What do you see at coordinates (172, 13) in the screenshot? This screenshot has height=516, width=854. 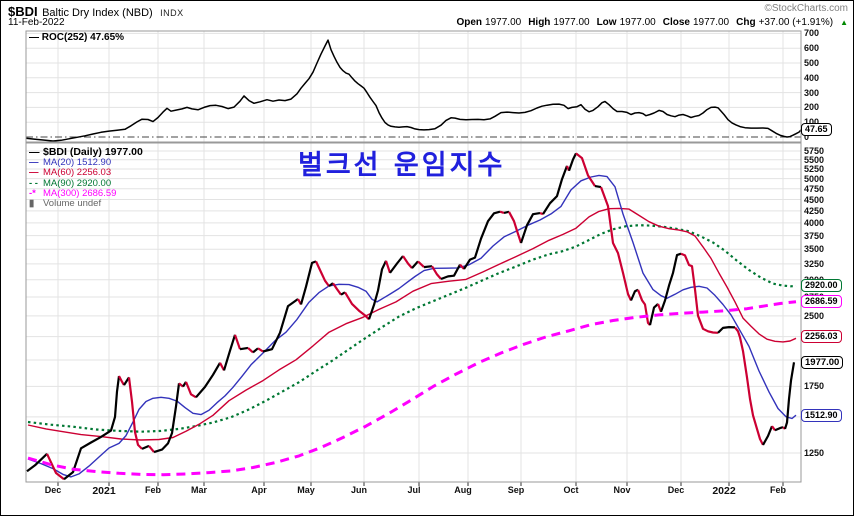 I see `index-type: INDX` at bounding box center [172, 13].